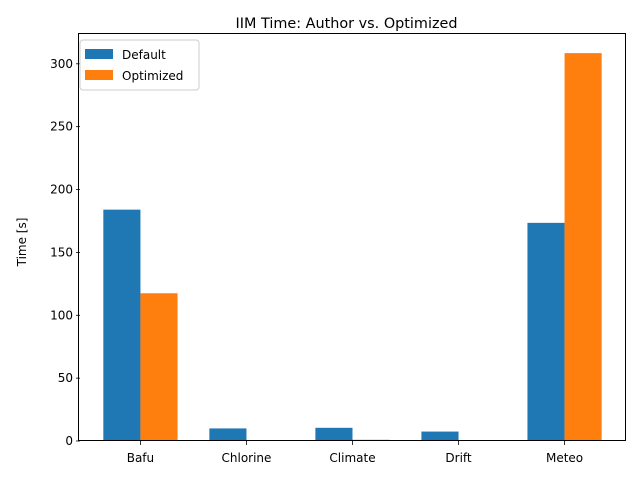 The height and width of the screenshot is (484, 640). Describe the element at coordinates (458, 458) in the screenshot. I see `x-tick-label: Drift` at that location.